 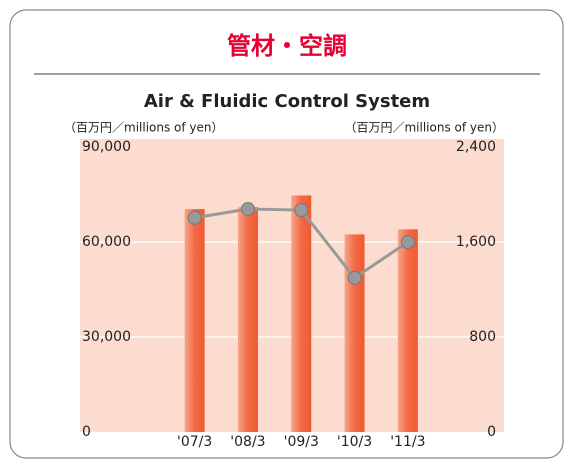 What do you see at coordinates (106, 242) in the screenshot?
I see `y-tick-label: 60,000` at bounding box center [106, 242].